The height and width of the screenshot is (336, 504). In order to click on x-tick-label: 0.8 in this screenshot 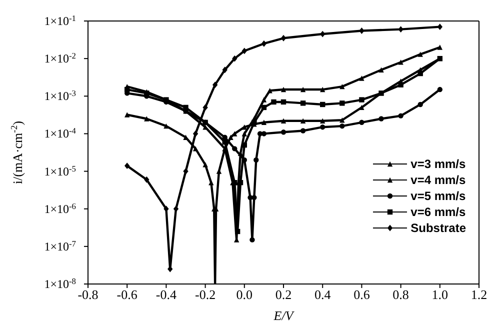, I will do `click(400, 294)`.